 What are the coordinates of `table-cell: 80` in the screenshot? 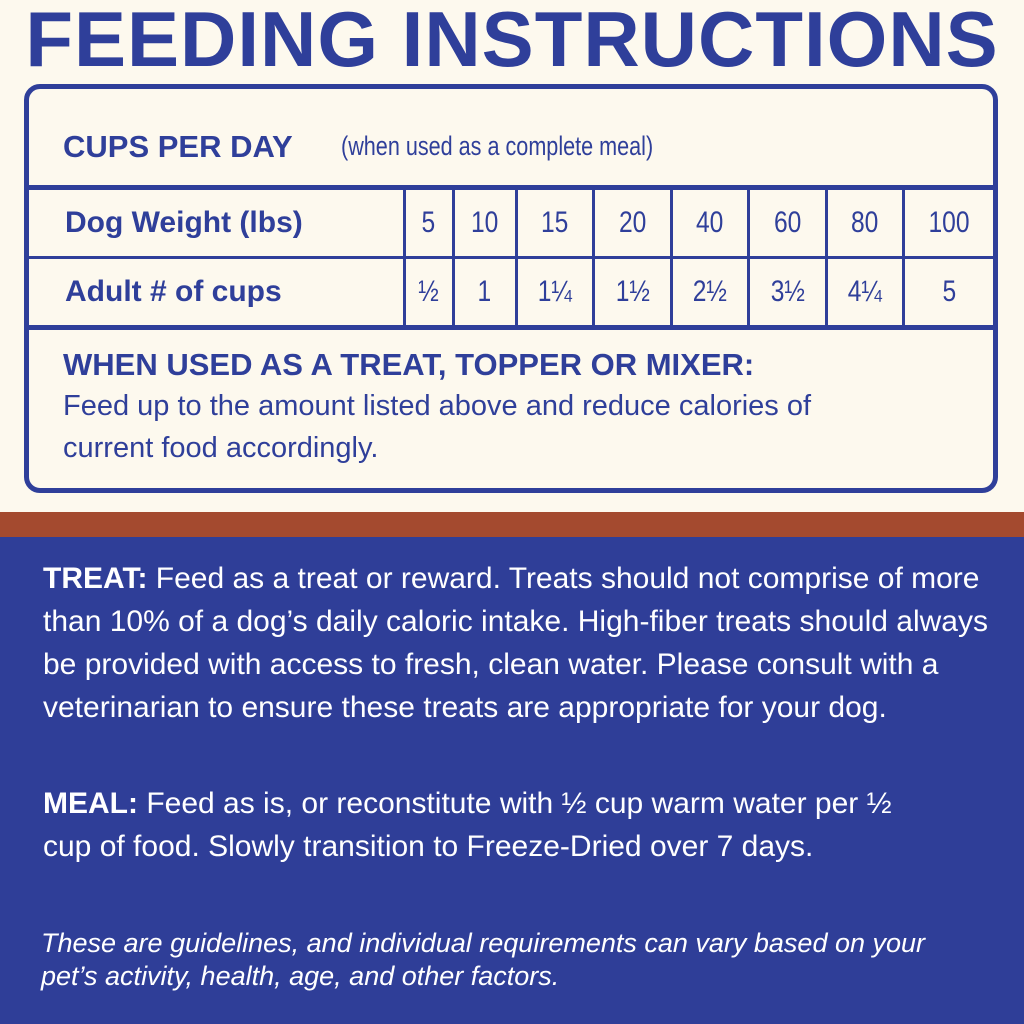 It's located at (865, 224).